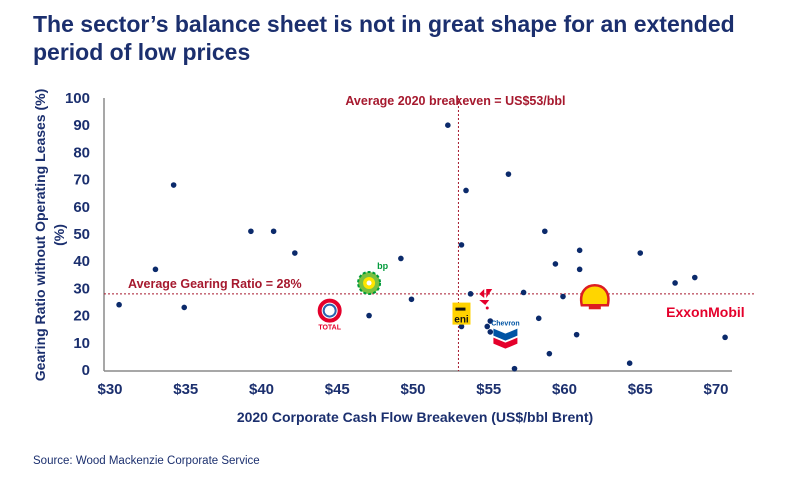 This screenshot has width=800, height=480. What do you see at coordinates (488, 389) in the screenshot?
I see `x-tick-label: $55` at bounding box center [488, 389].